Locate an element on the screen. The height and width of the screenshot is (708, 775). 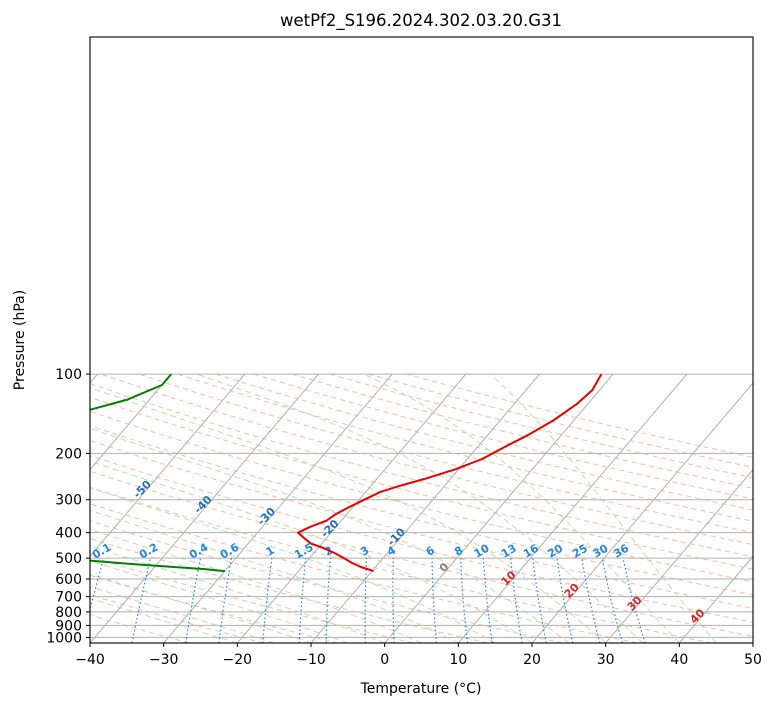
x-axis: −40 −30 −20 −10 0 10 20 30 40 50 is located at coordinates (418, 655).